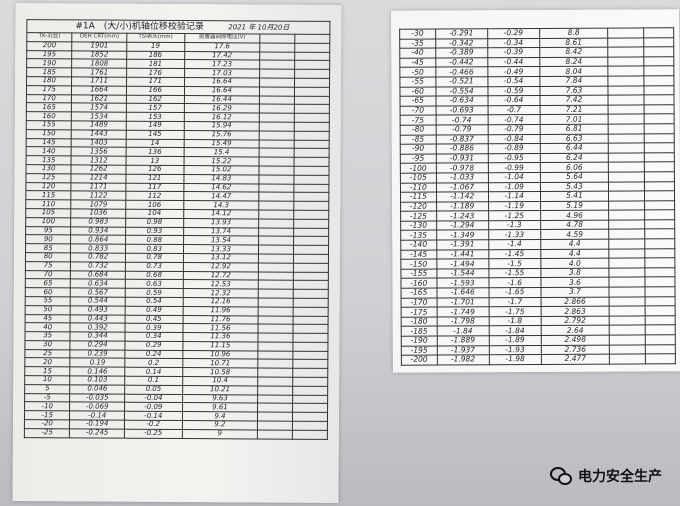 The height and width of the screenshot is (506, 680). I want to click on tk3-value: 115, so click(48, 195).